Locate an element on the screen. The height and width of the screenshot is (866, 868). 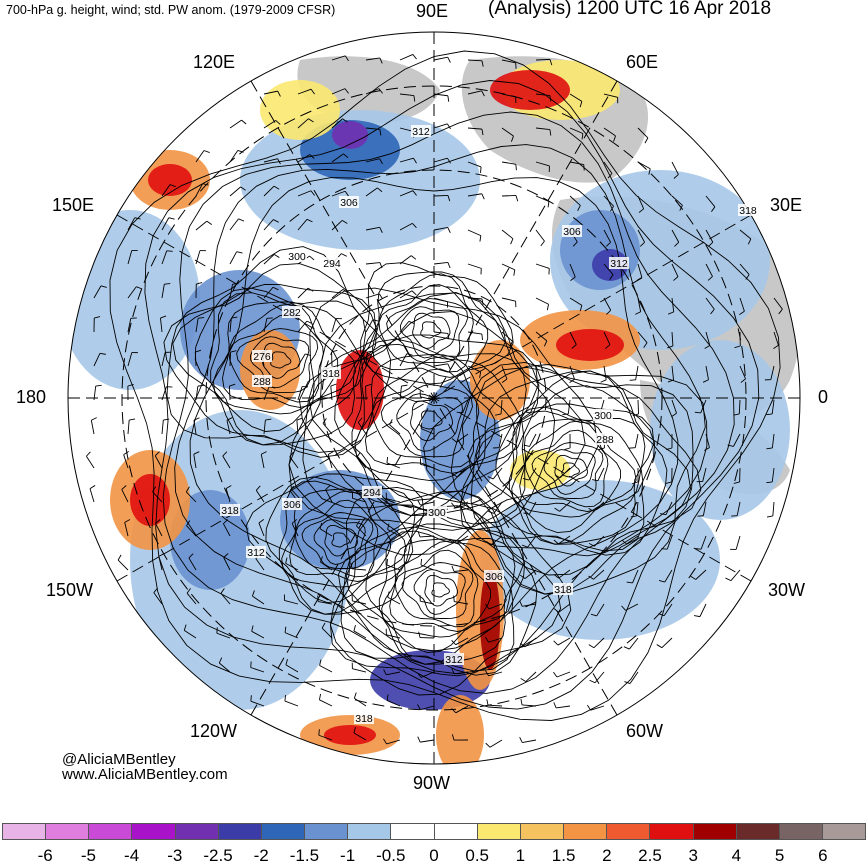
lon-label-60w: 60W is located at coordinates (644, 731).